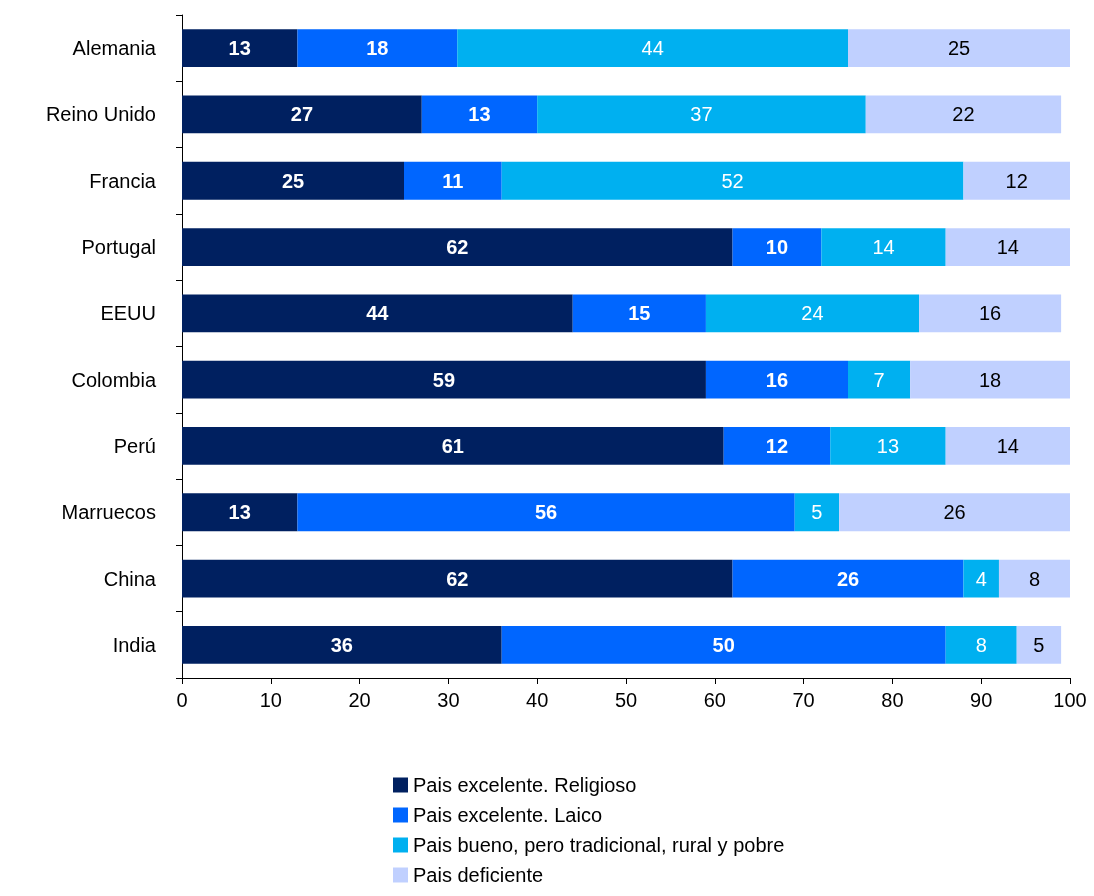 Image resolution: width=1094 pixels, height=896 pixels. I want to click on data-label: 36, so click(341, 644).